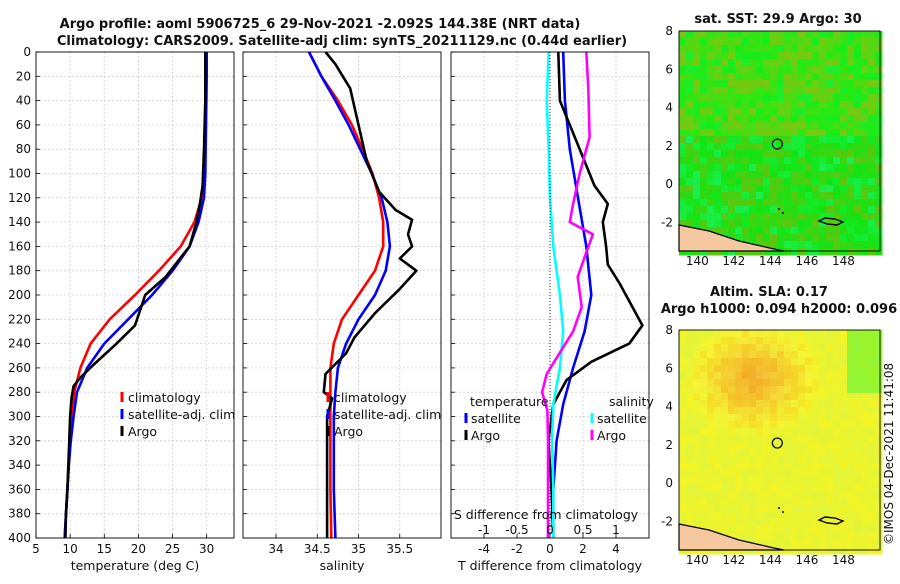  I want to click on series-line-climatology, so click(346, 295).